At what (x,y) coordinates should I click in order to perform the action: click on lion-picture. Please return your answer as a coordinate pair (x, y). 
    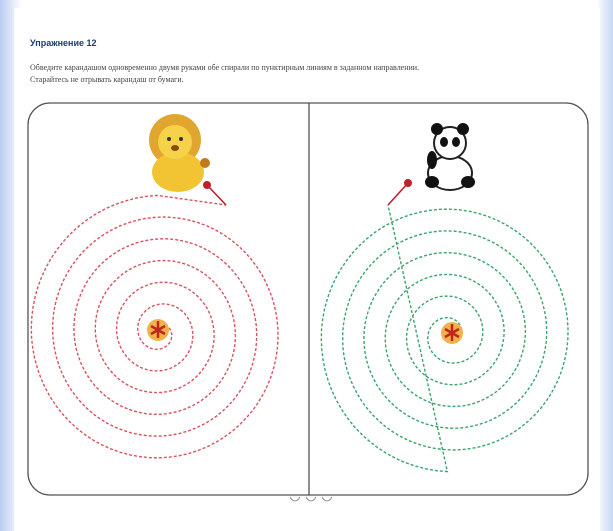
    Looking at the image, I should click on (179, 153).